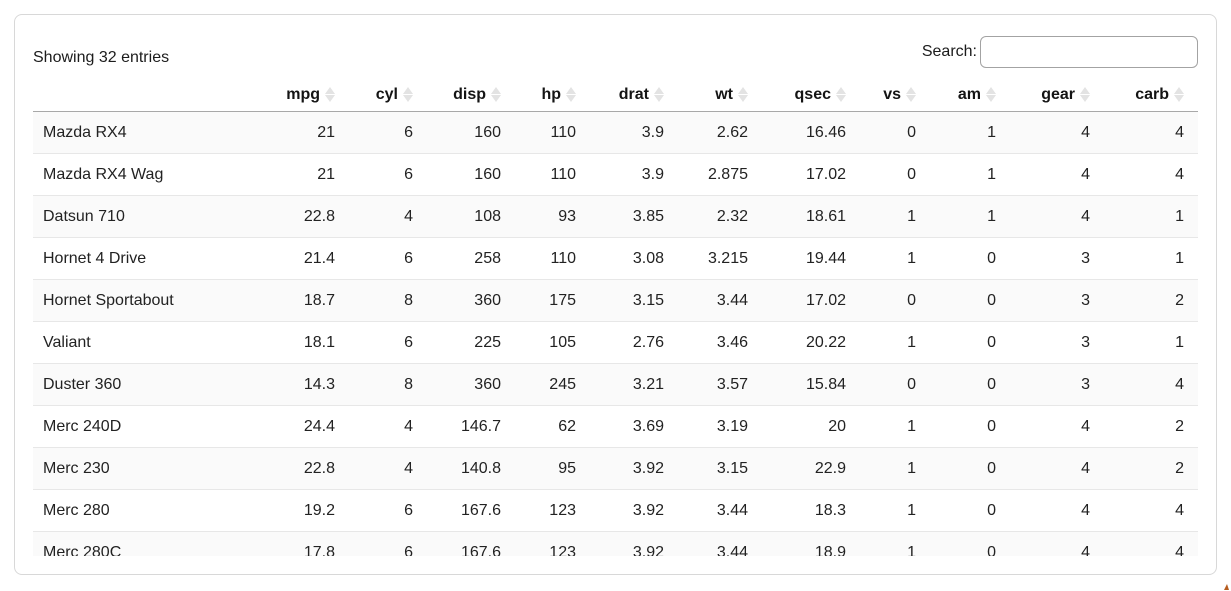  I want to click on data-cell: 18.3, so click(811, 510).